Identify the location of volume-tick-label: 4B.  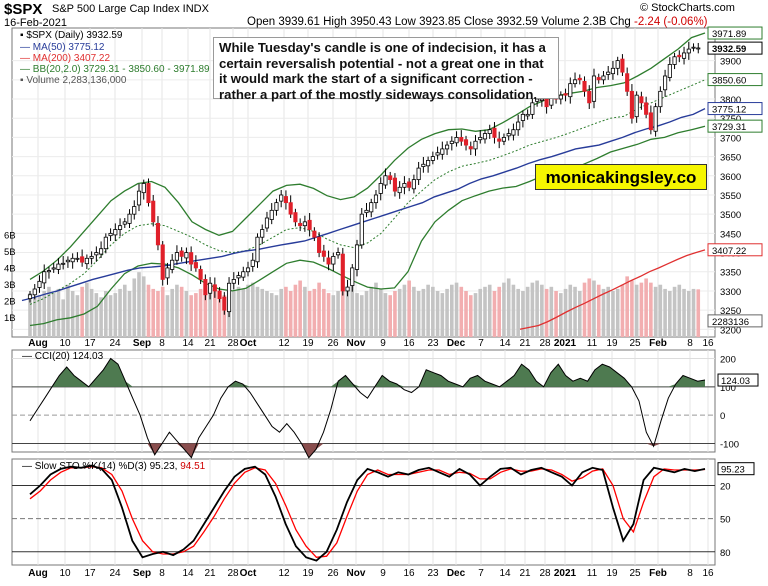
(10, 269).